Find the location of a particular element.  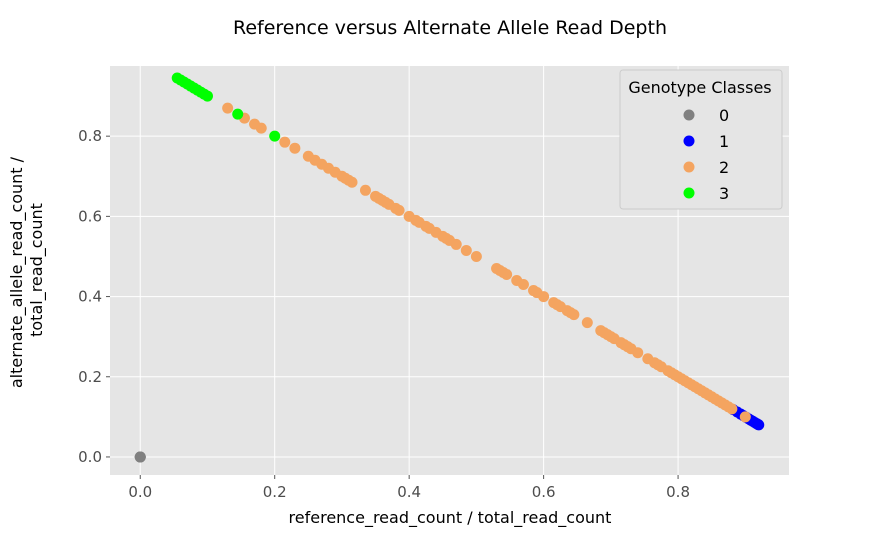

x-tick-label: 0.0 is located at coordinates (140, 492).